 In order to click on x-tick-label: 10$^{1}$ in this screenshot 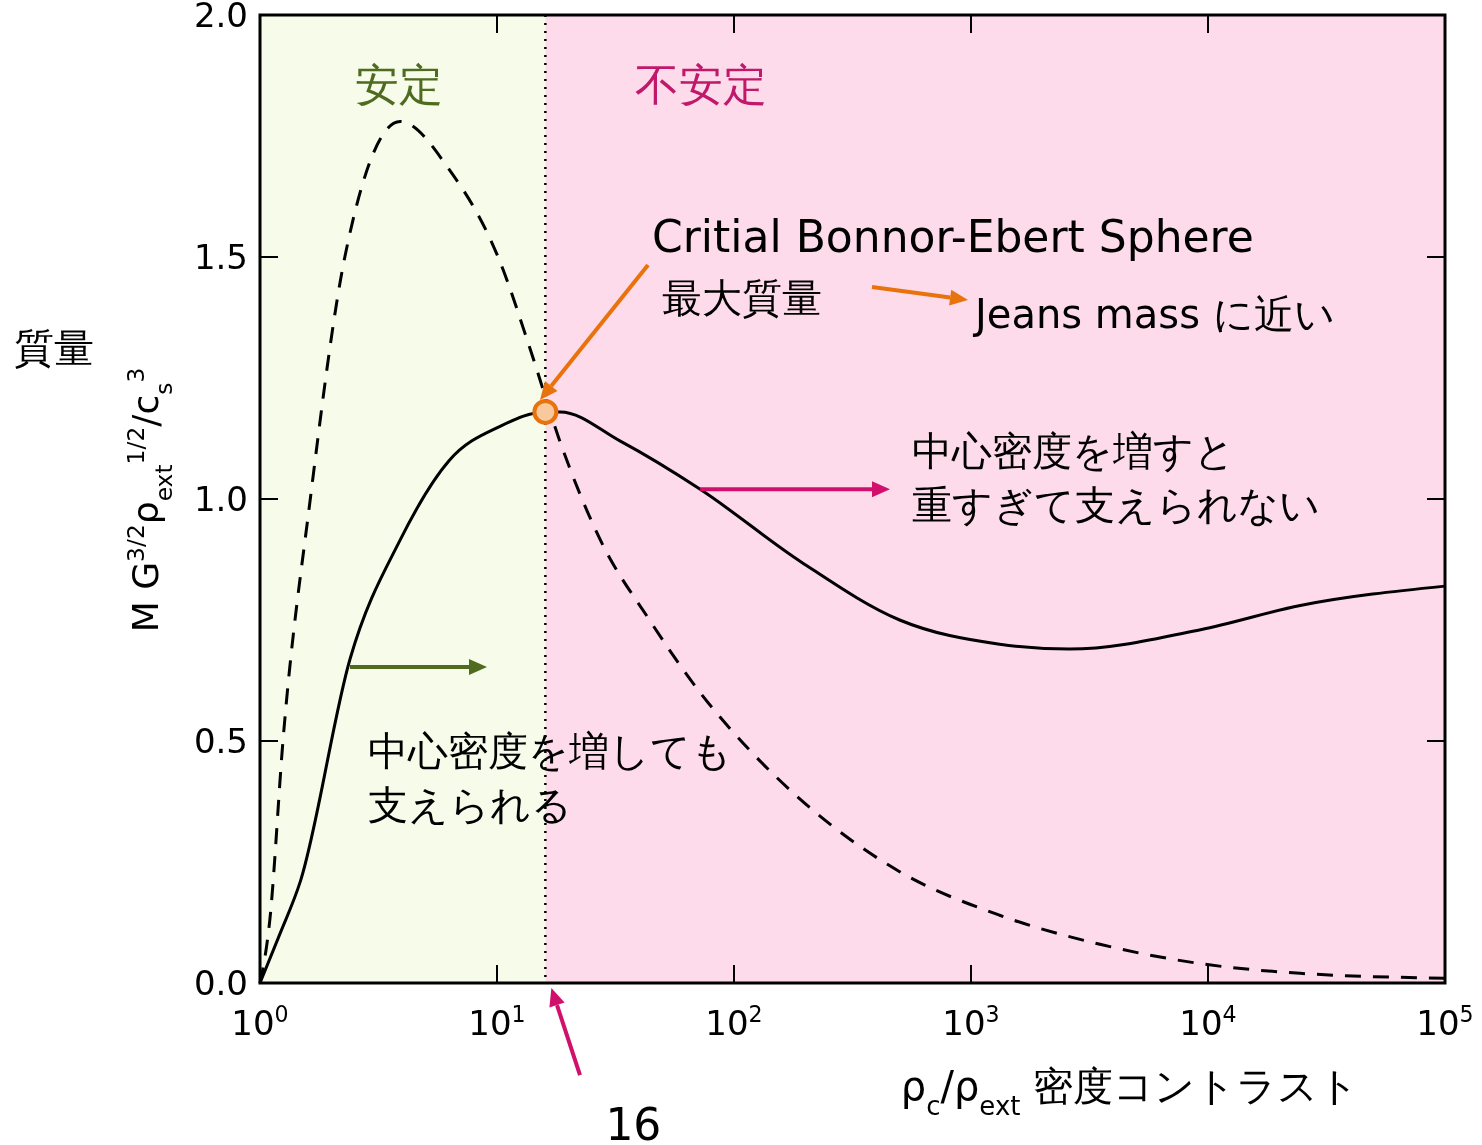, I will do `click(497, 1022)`.